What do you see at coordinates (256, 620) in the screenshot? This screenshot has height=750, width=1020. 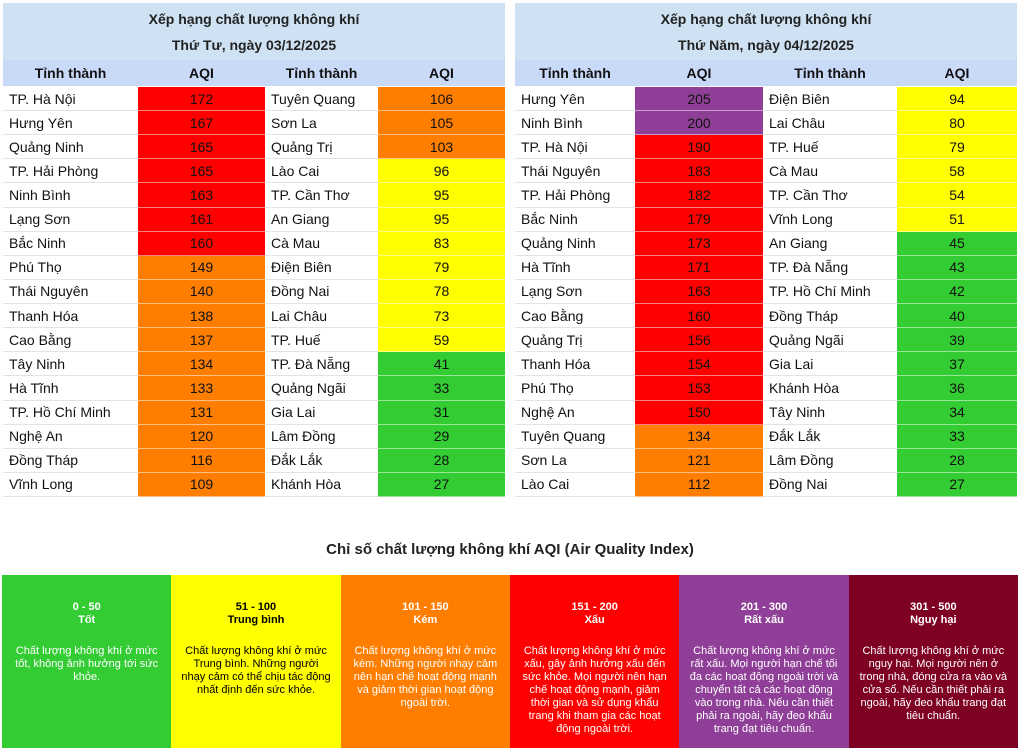 I see `level-label: Trung bình` at bounding box center [256, 620].